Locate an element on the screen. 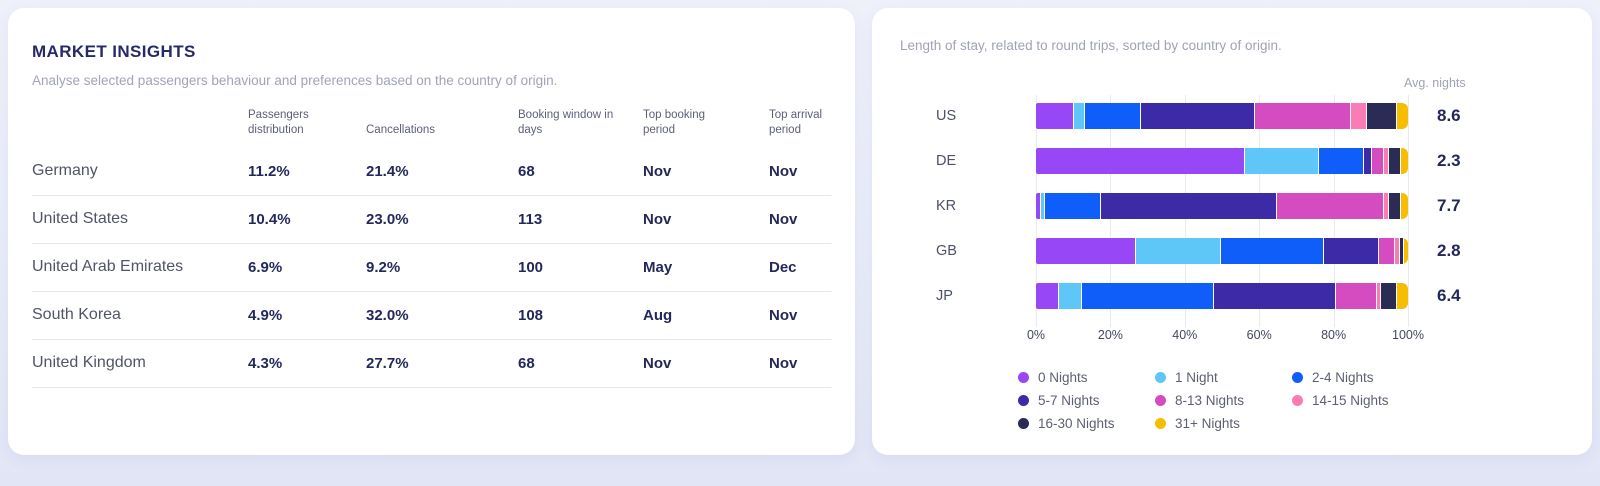 This screenshot has width=1600, height=486. column-header-cancellations: Cancellations is located at coordinates (401, 129).